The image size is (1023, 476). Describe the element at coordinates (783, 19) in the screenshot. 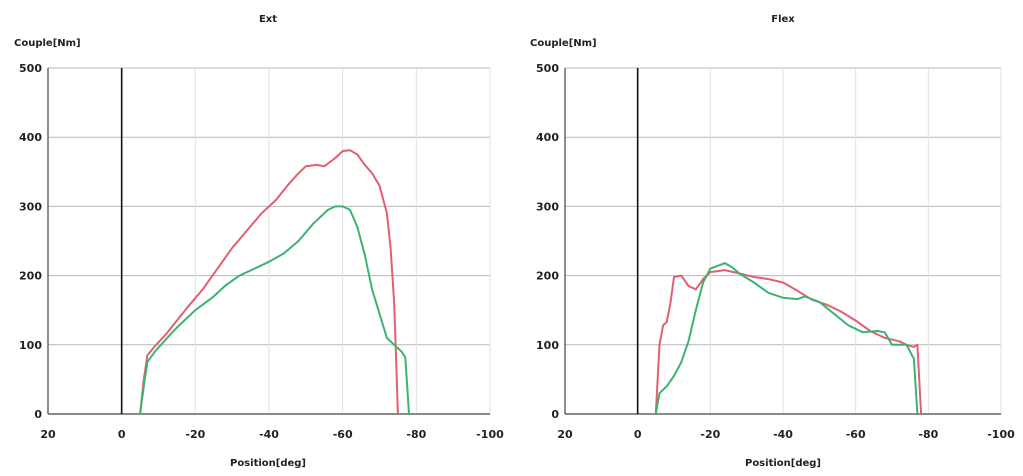

I see `chart-title: Flex` at that location.